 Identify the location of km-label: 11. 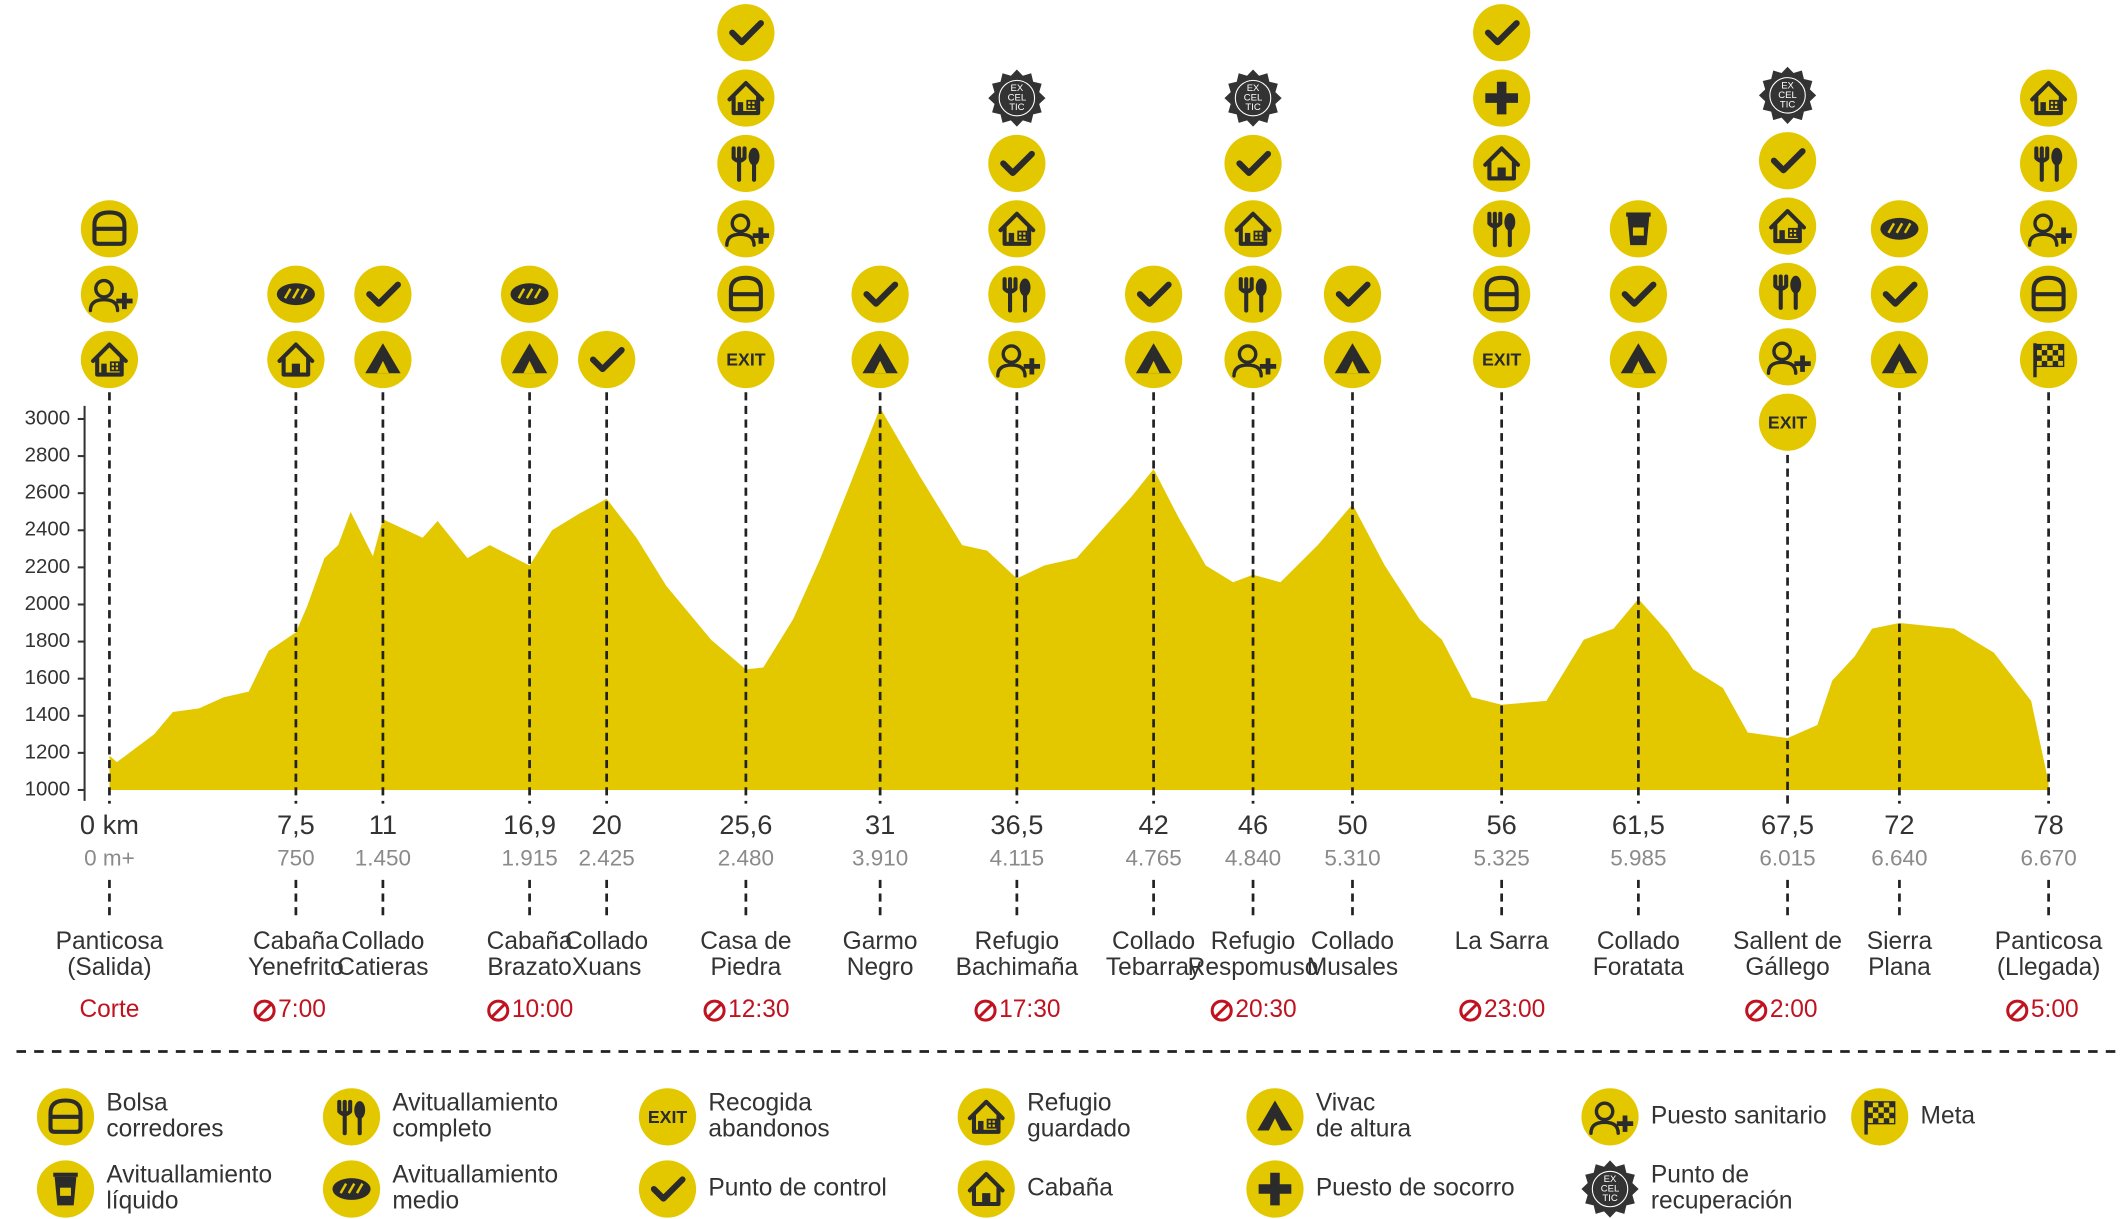
(383, 824).